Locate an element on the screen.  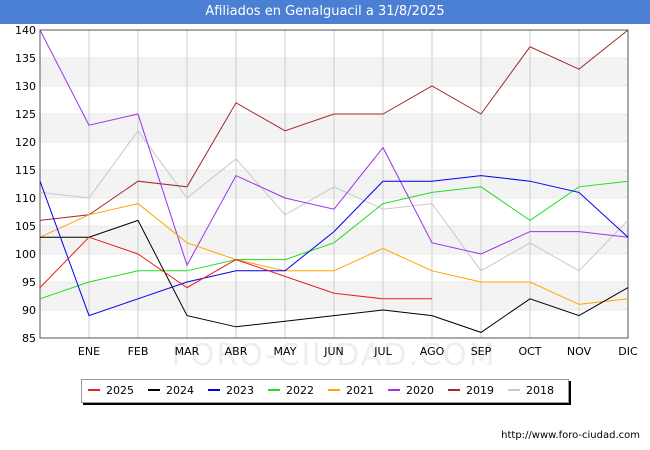
y-tick-label: 90 is located at coordinates (29, 310).